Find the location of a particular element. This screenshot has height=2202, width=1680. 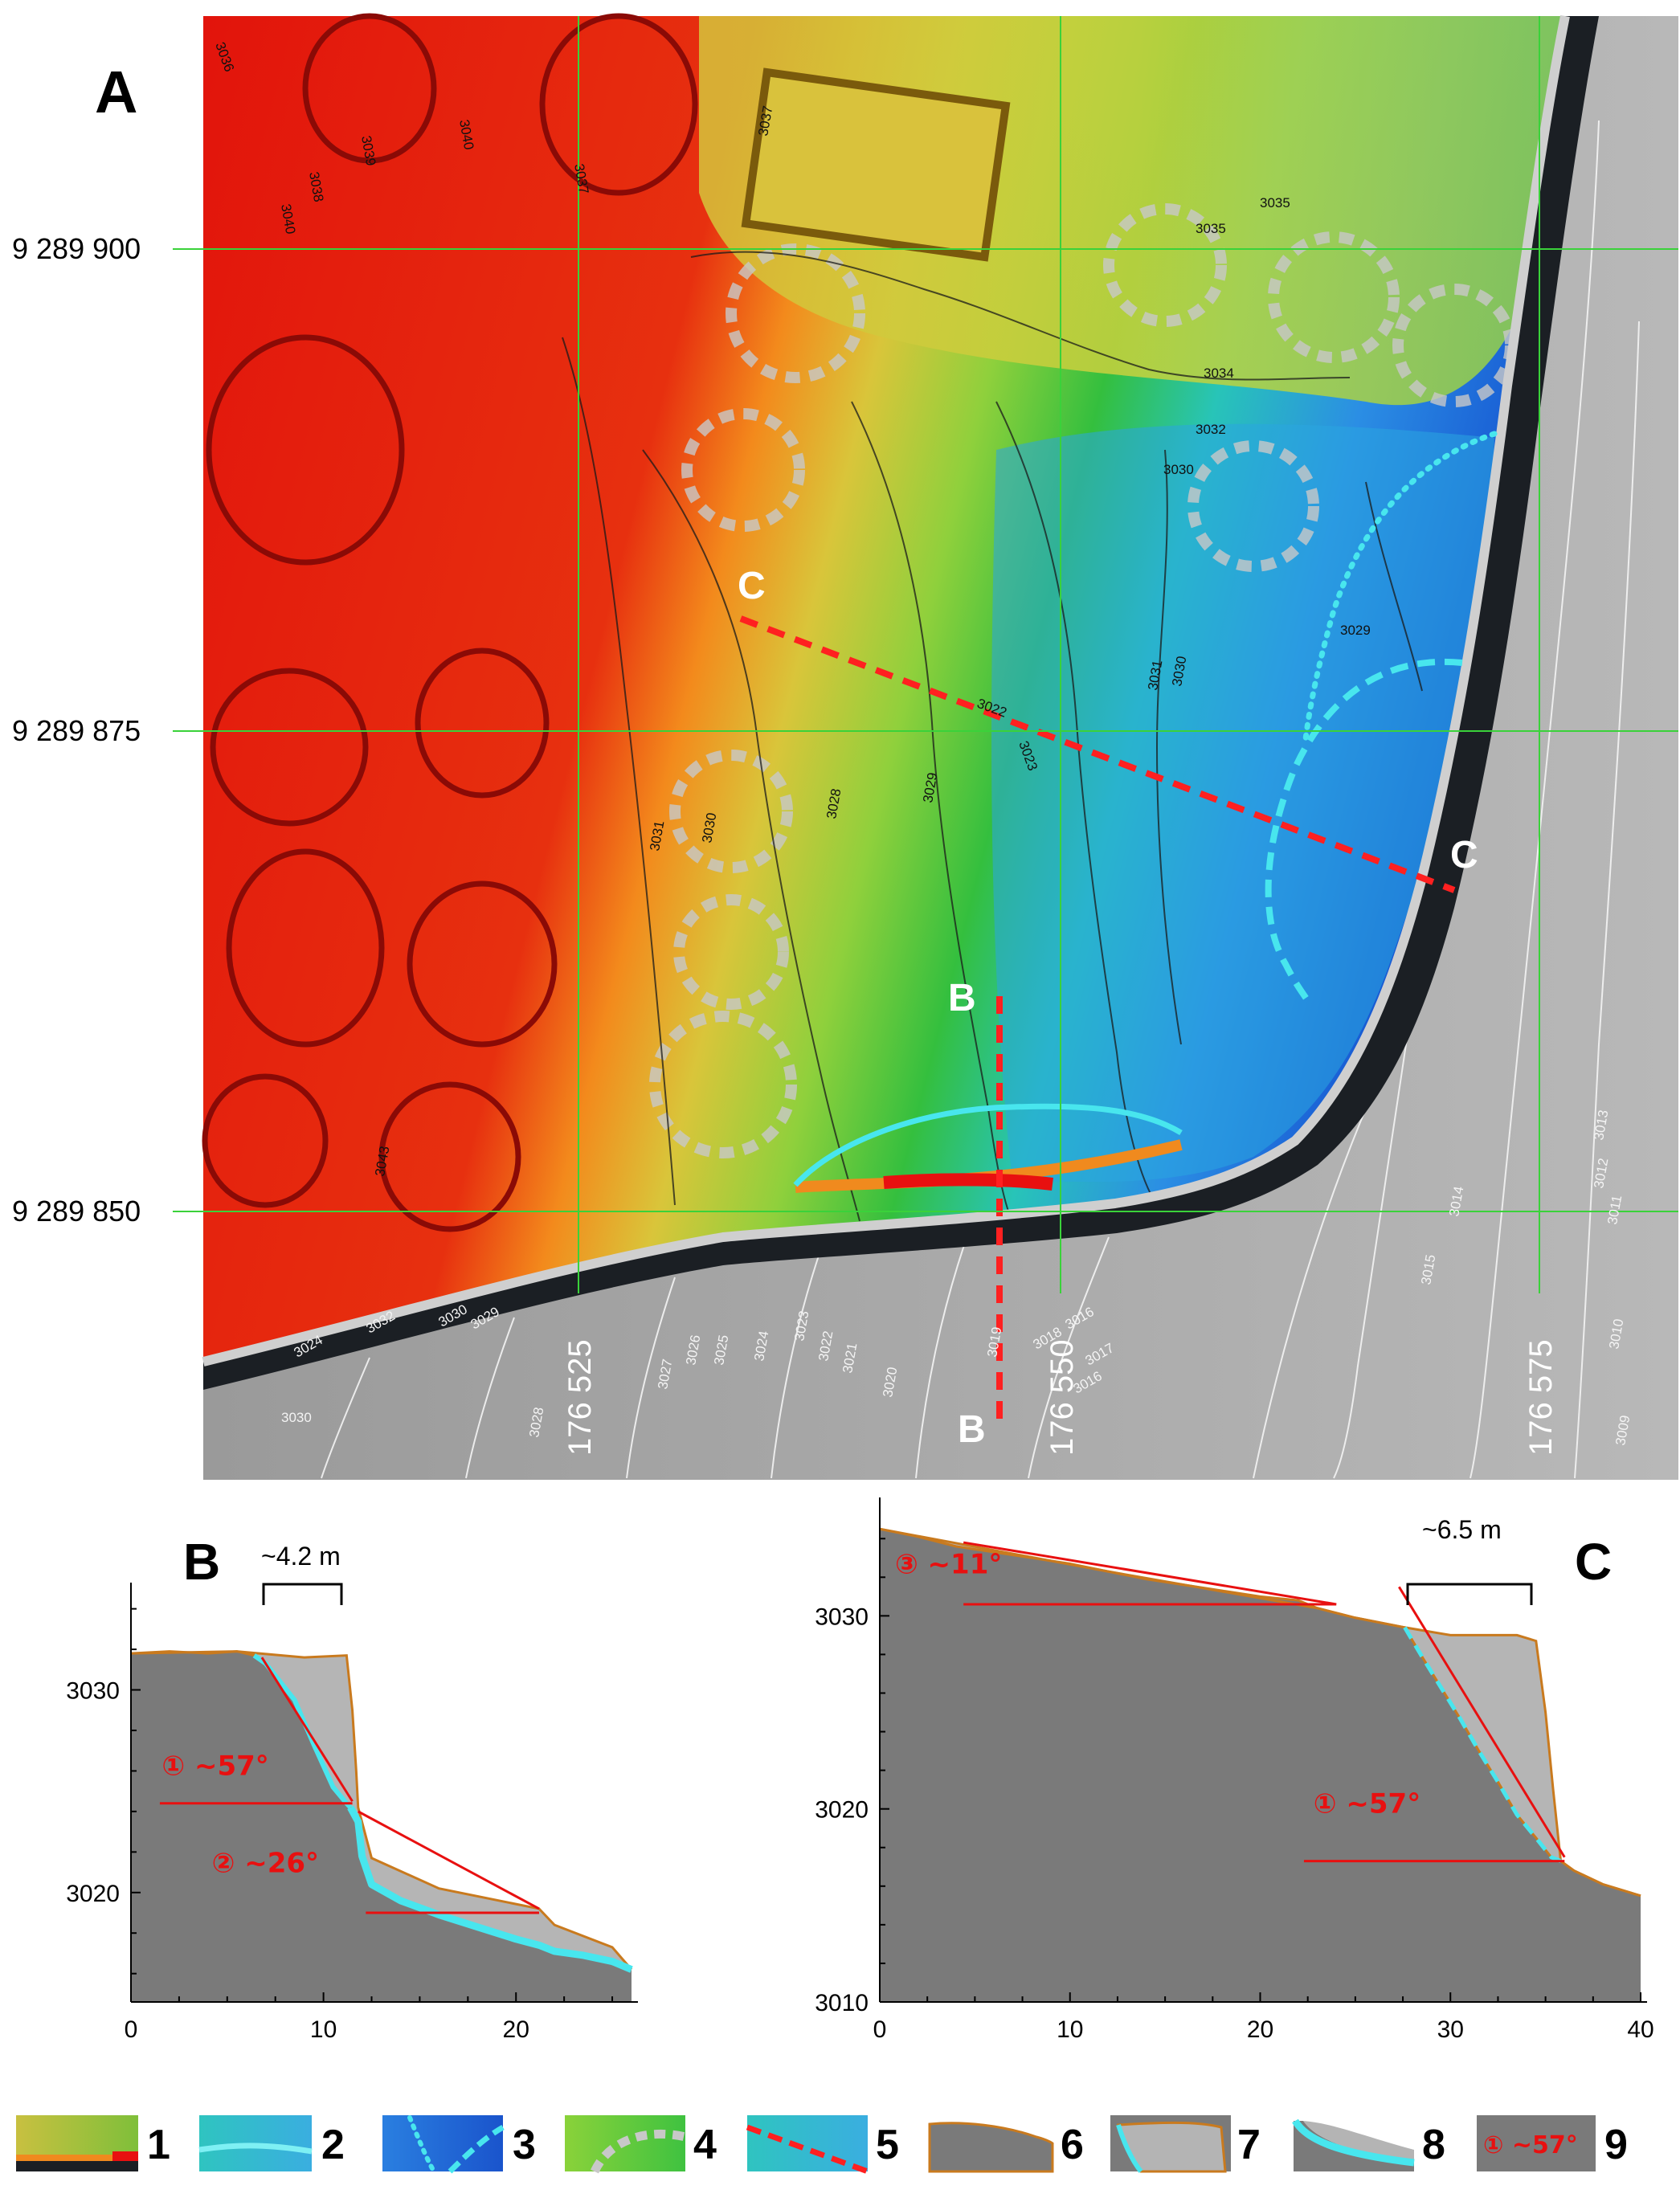

legend-number-4: 4 is located at coordinates (705, 2145).